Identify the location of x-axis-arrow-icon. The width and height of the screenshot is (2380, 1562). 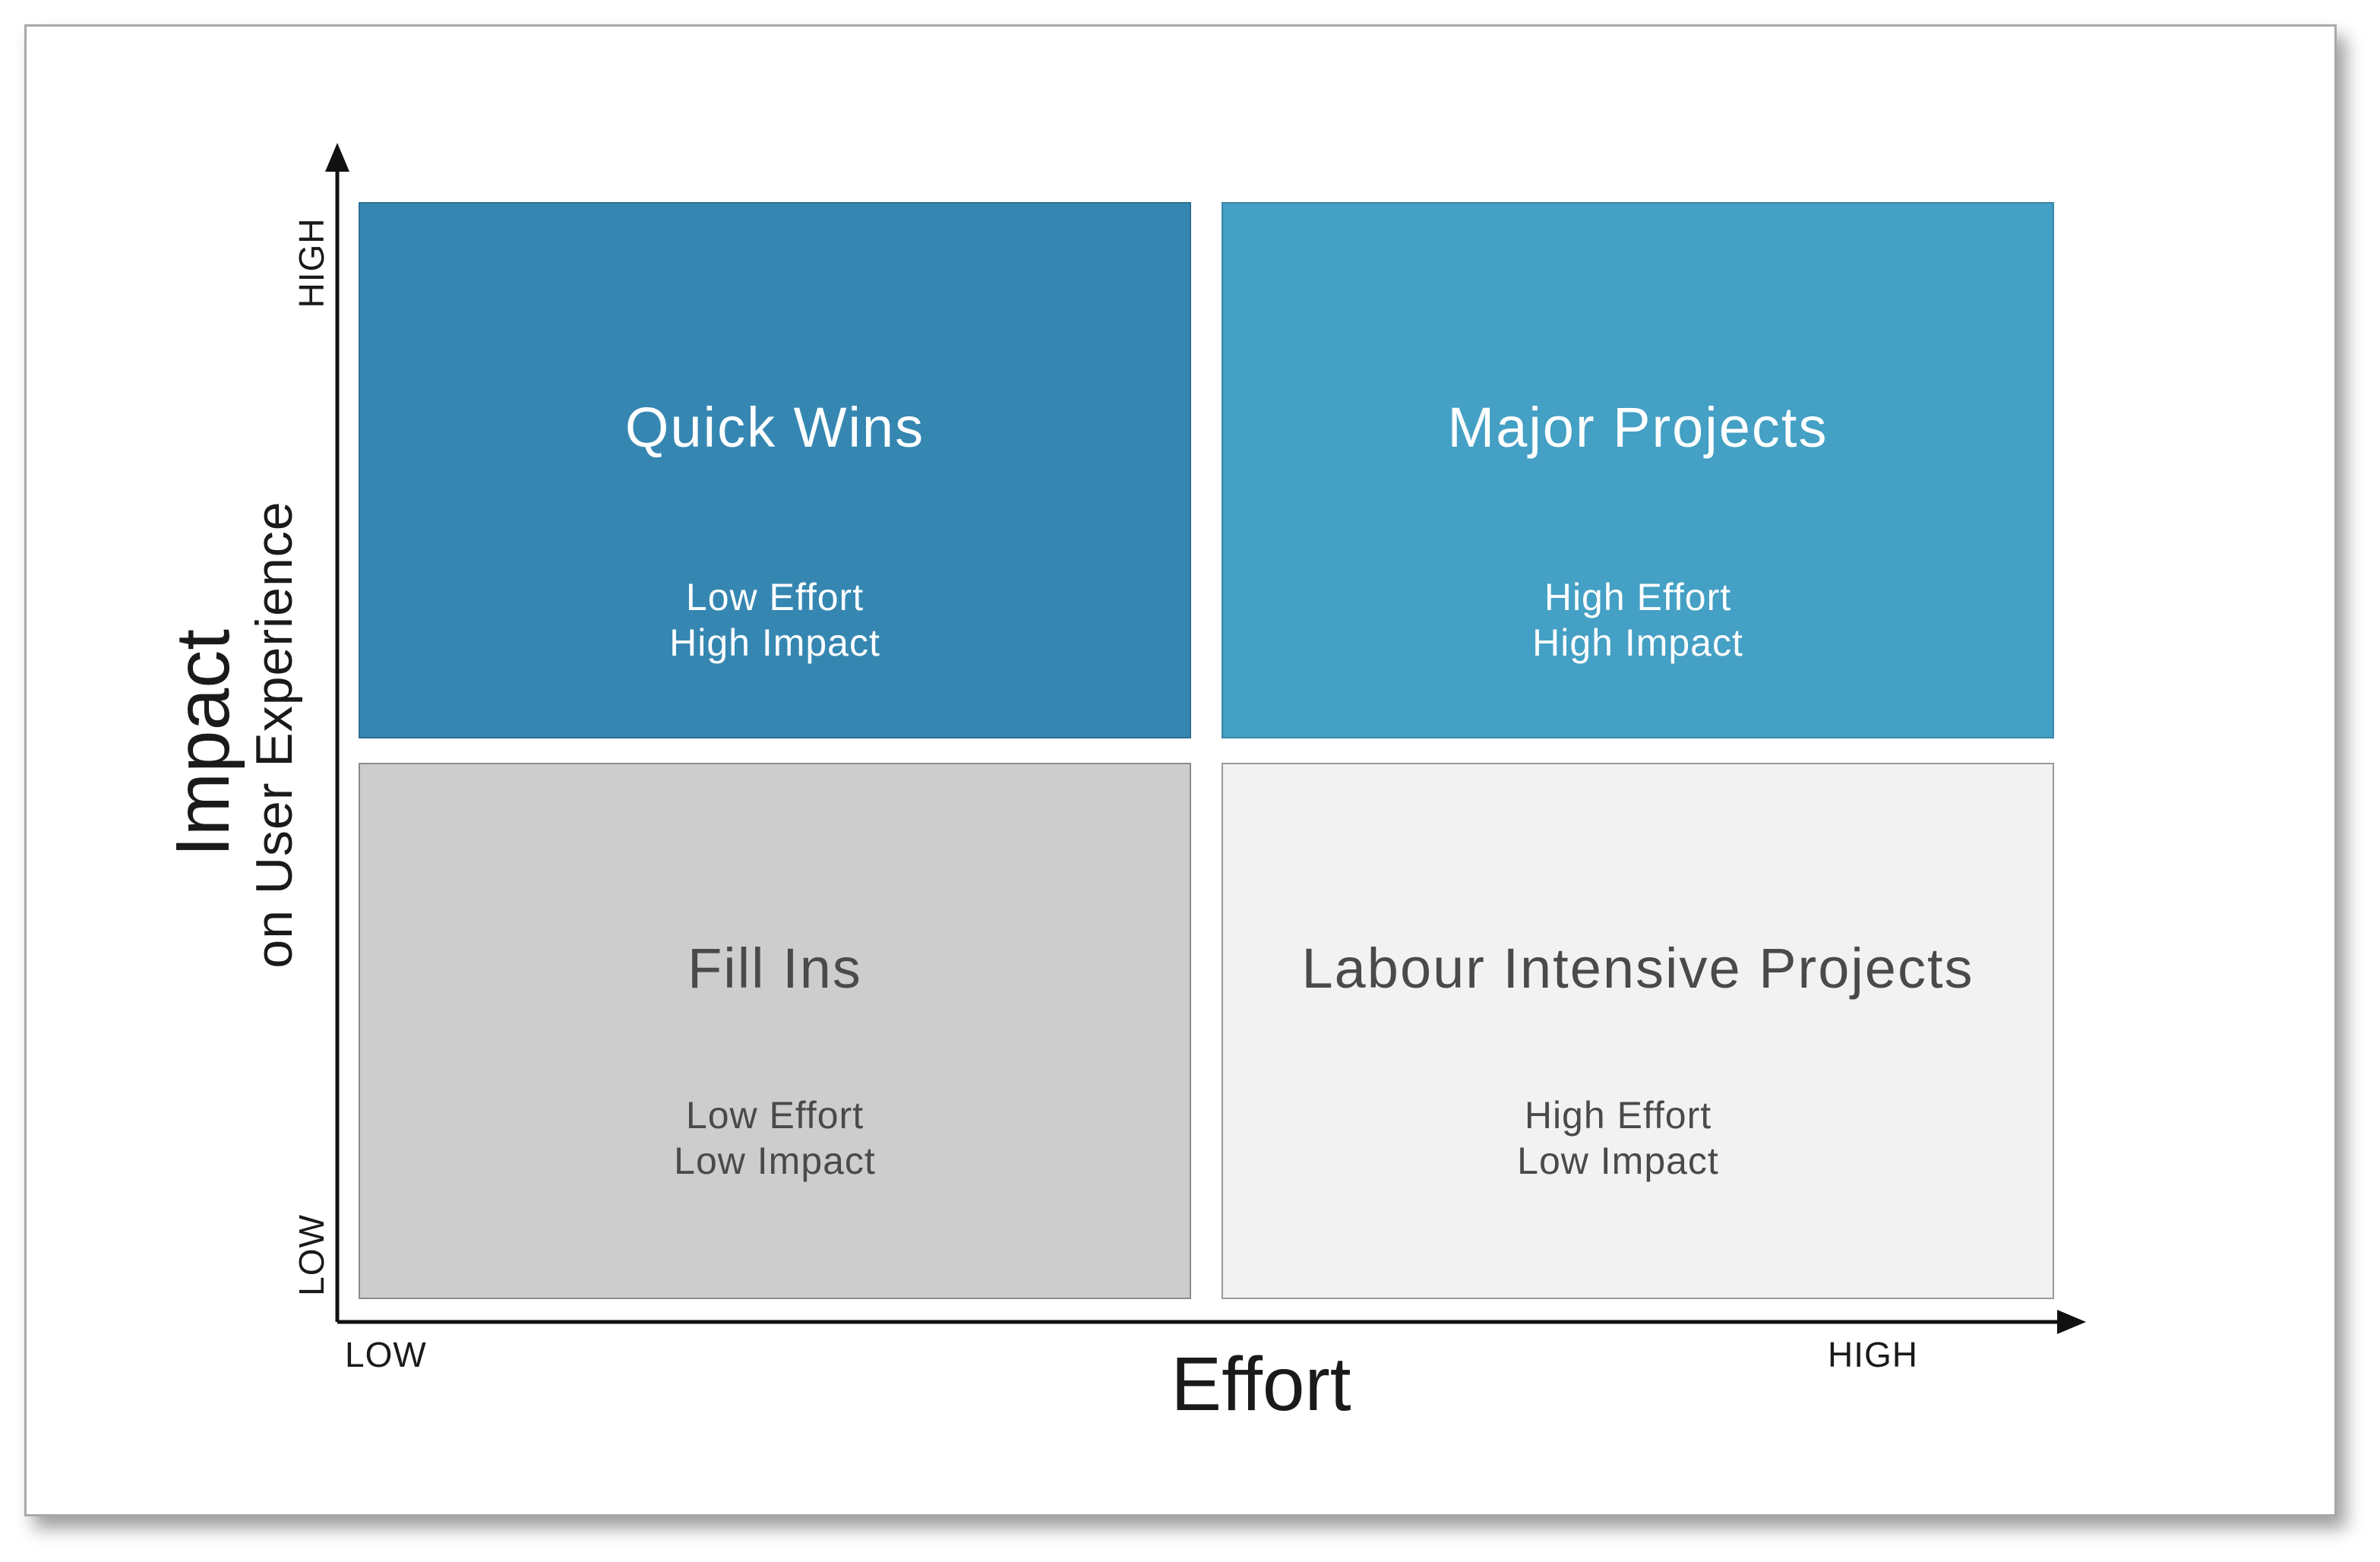
(2071, 1322).